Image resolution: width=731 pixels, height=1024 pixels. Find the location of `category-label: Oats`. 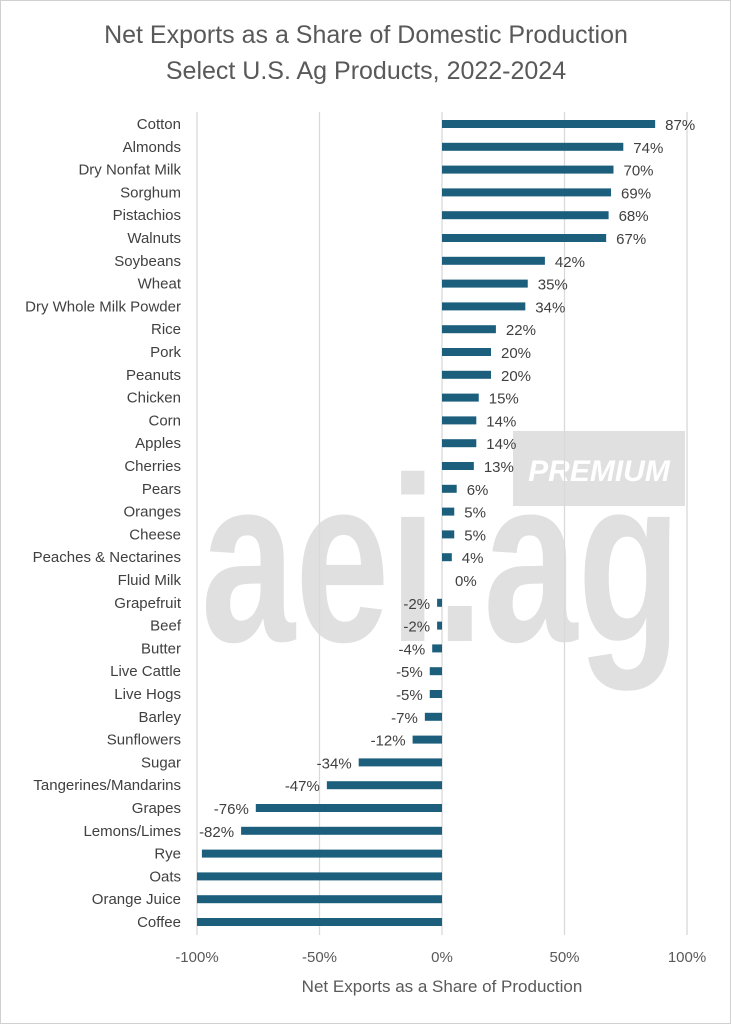

category-label: Oats is located at coordinates (165, 876).